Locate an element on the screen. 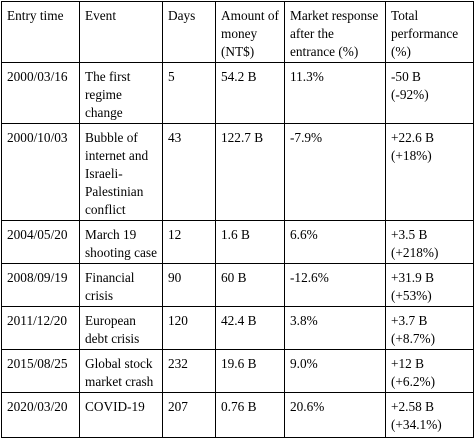 This screenshot has width=474, height=438. cell-amount: 54.2 B is located at coordinates (250, 93).